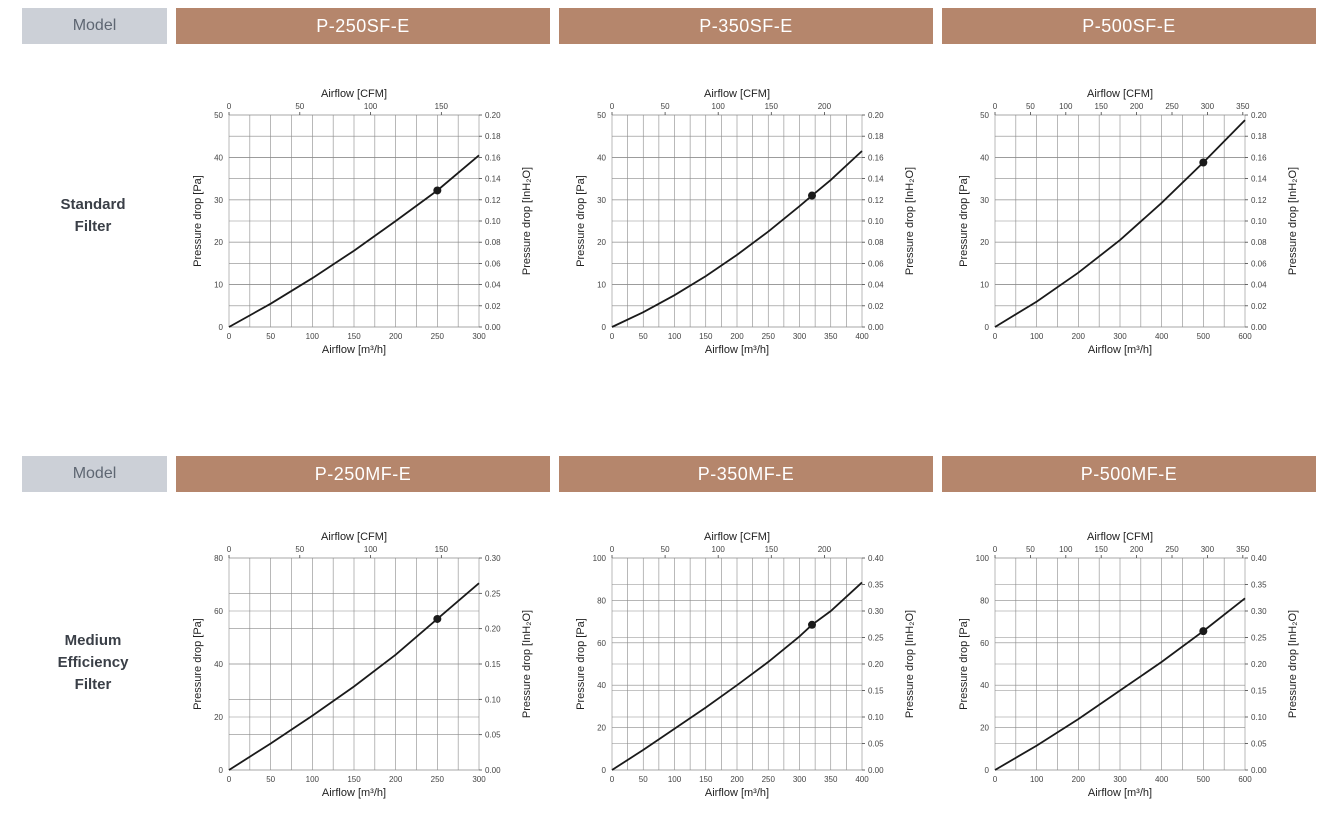 This screenshot has height=818, width=1335. Describe the element at coordinates (831, 779) in the screenshot. I see `x-tick-label: 350` at that location.